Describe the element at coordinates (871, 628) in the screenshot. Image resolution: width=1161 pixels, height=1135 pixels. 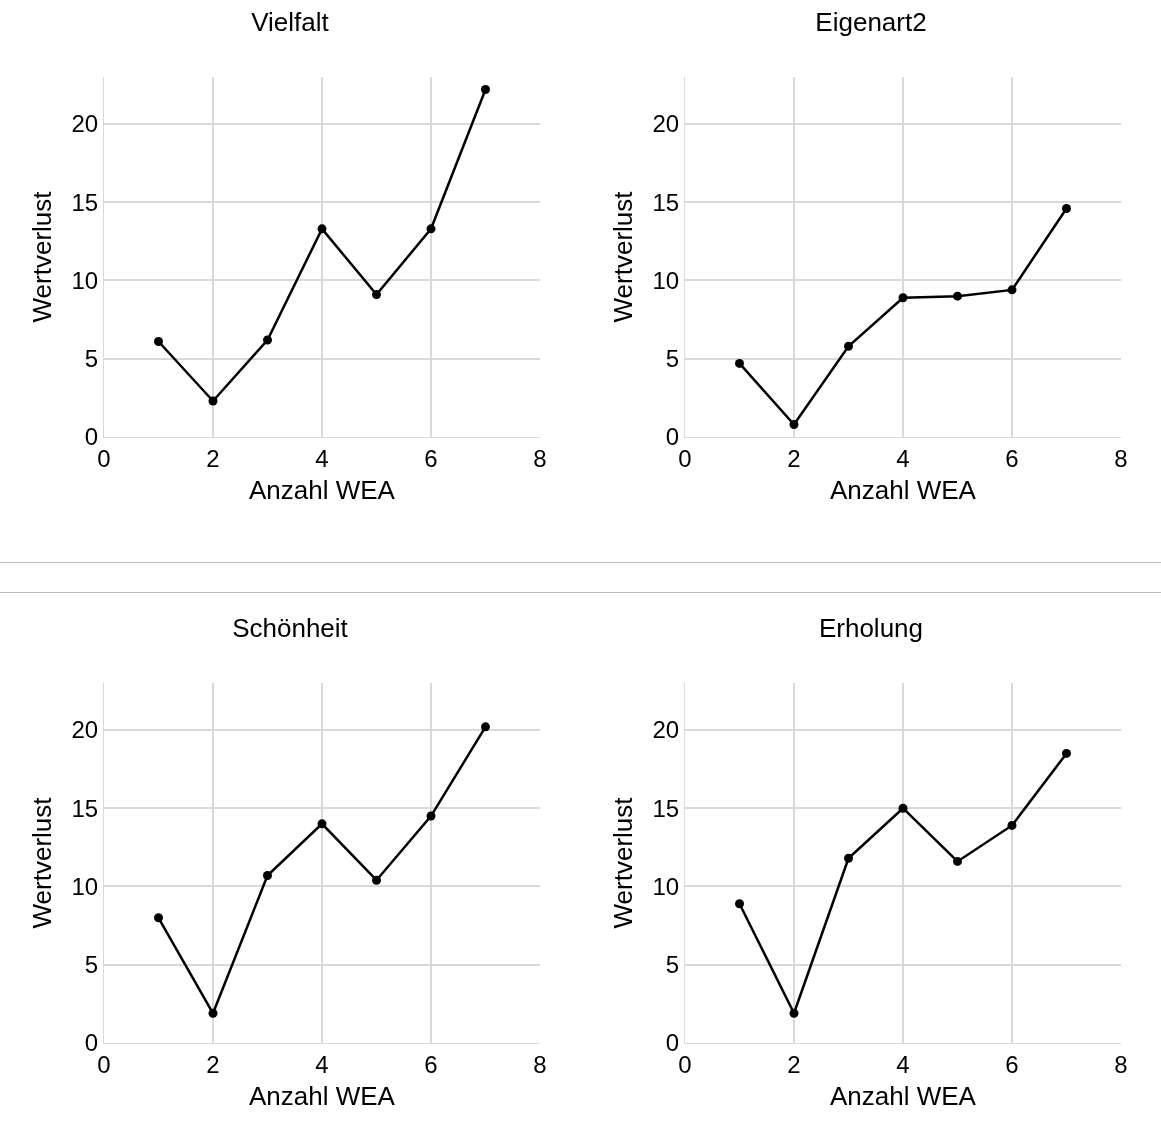
I see `chart-title: Erholung` at that location.